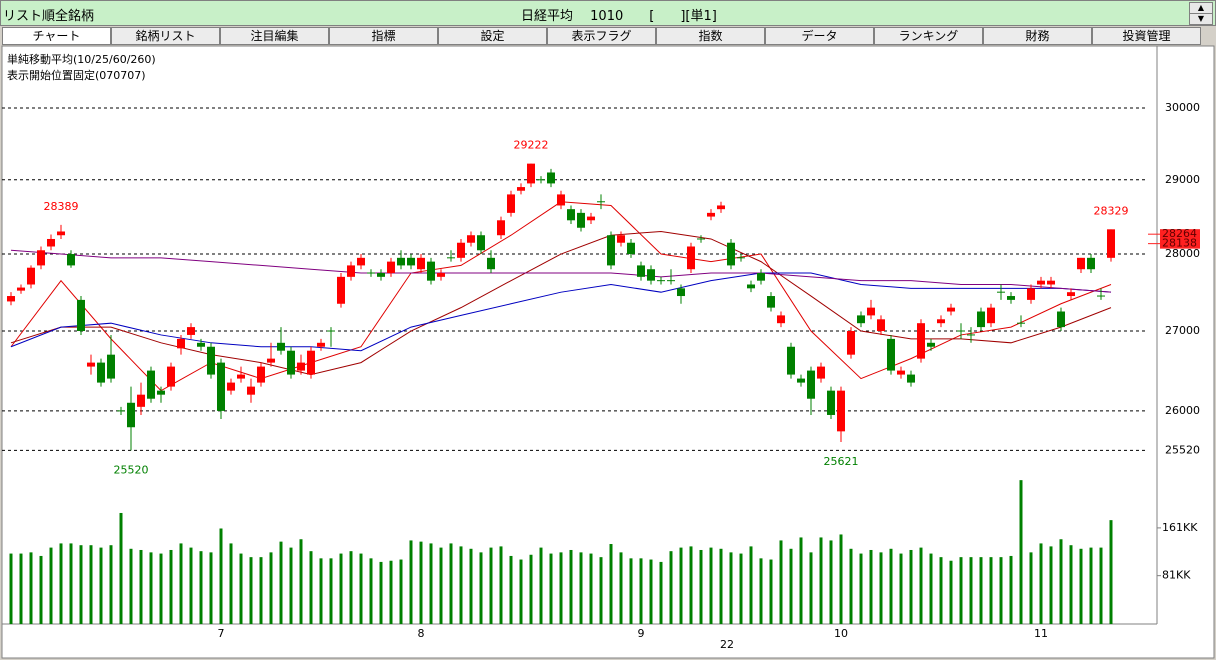 This screenshot has height=660, width=1216. What do you see at coordinates (531, 145) in the screenshot?
I see `high-label: 29222` at bounding box center [531, 145].